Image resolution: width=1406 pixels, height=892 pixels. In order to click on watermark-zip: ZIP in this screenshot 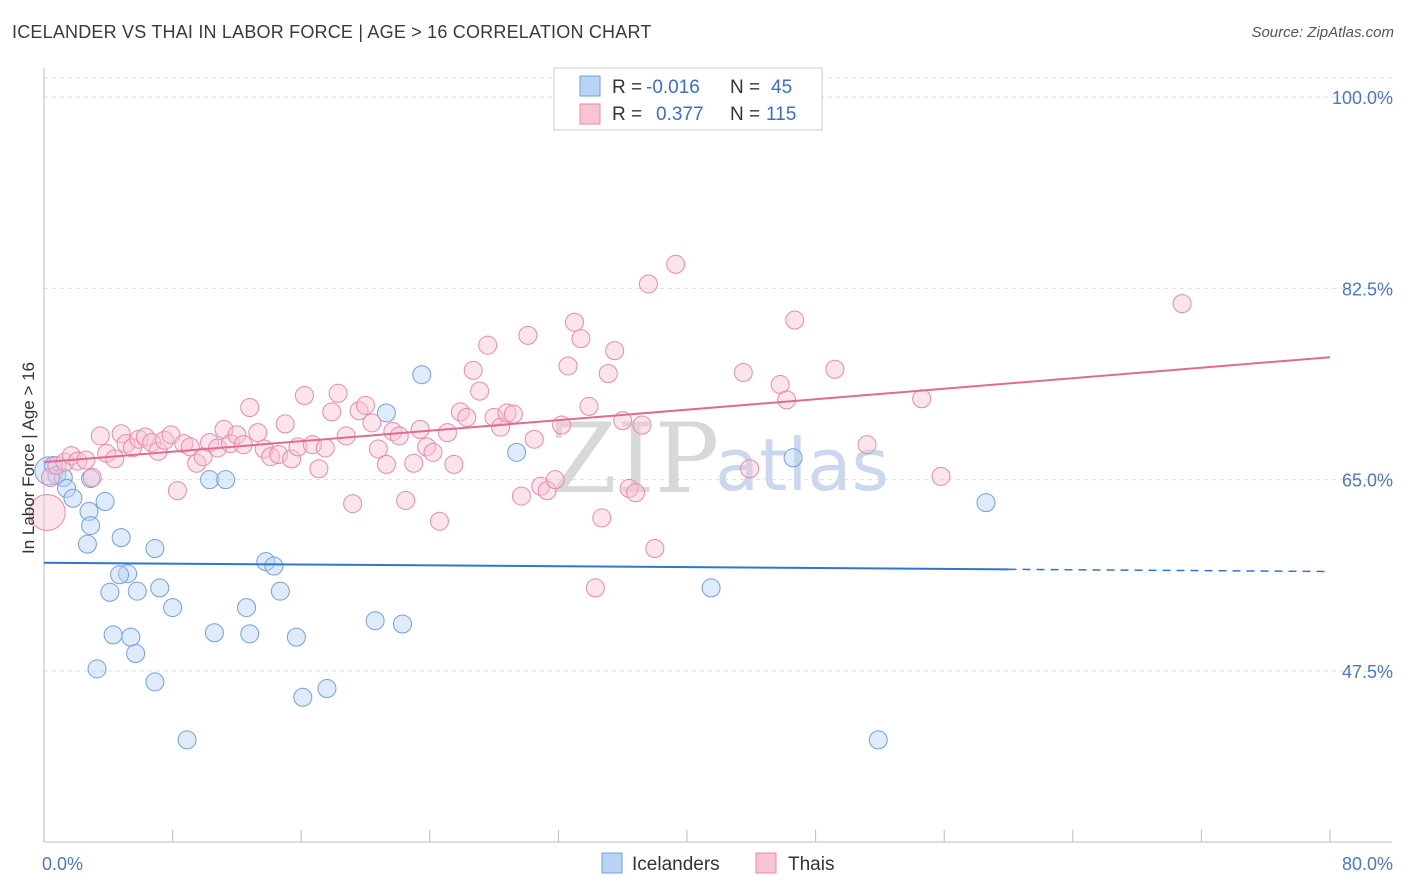, I will do `click(634, 459)`.